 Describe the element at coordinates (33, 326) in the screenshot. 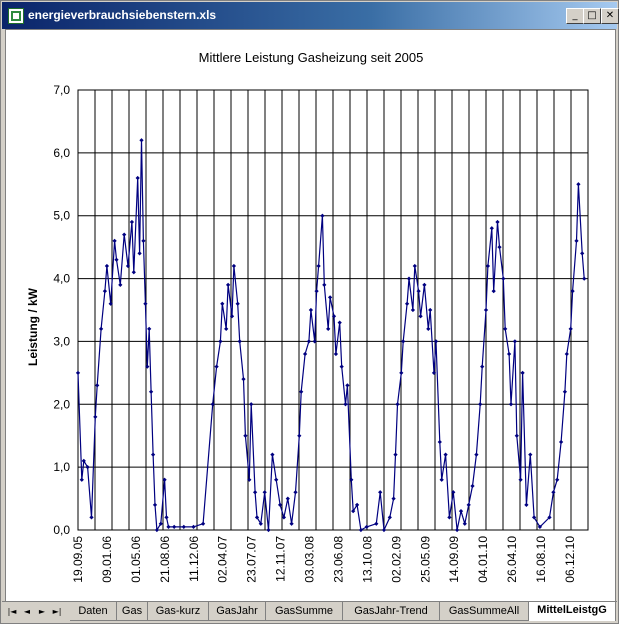

I see `y-axis-label: Leistung / kW` at that location.